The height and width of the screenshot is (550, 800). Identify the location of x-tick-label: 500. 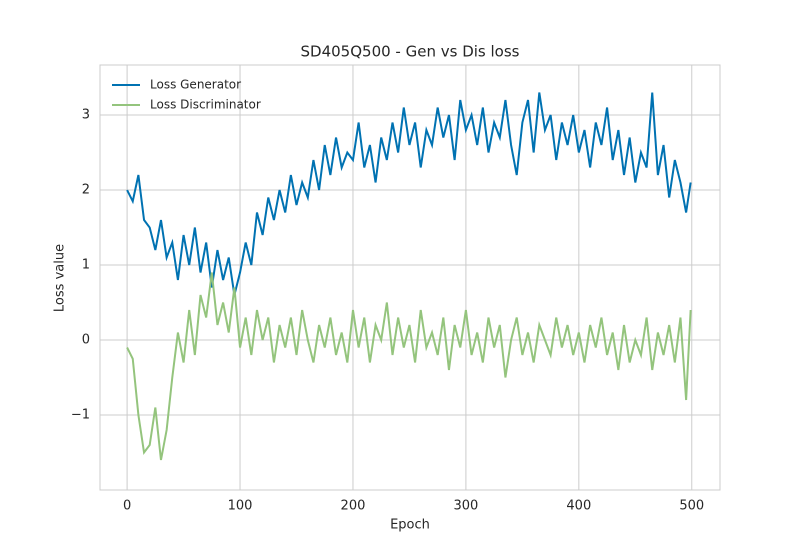
(691, 506).